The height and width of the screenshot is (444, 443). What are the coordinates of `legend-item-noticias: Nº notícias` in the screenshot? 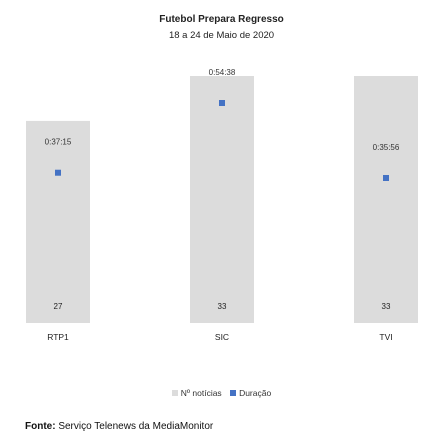 It's located at (196, 393).